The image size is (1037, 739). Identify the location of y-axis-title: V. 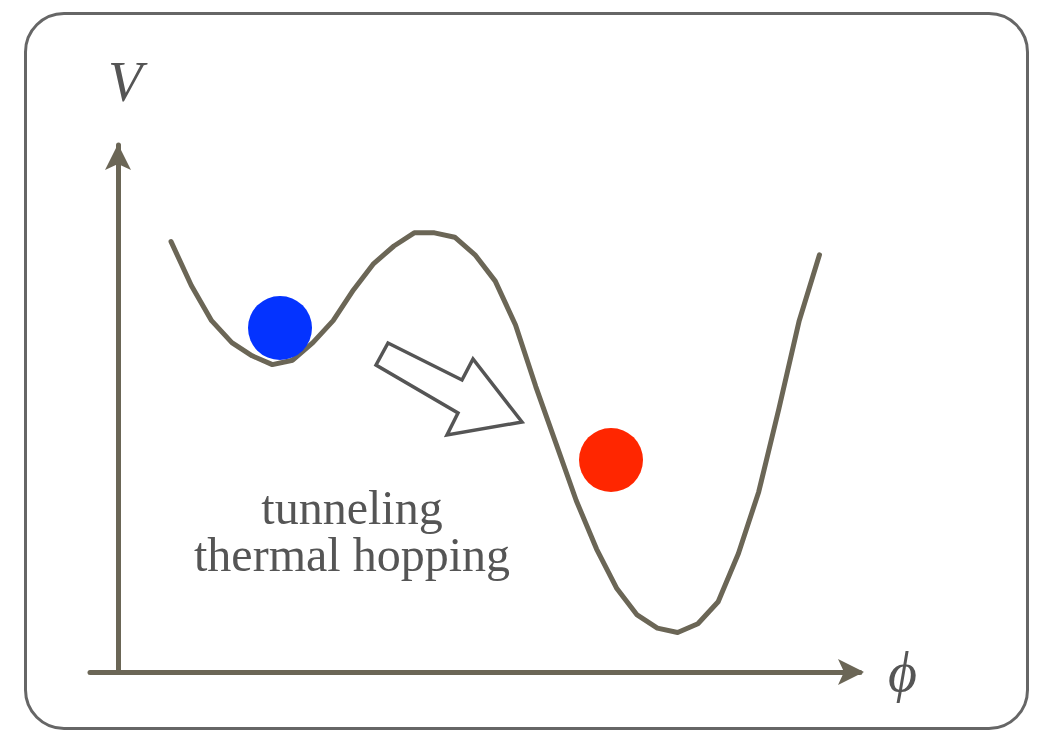
(128, 82).